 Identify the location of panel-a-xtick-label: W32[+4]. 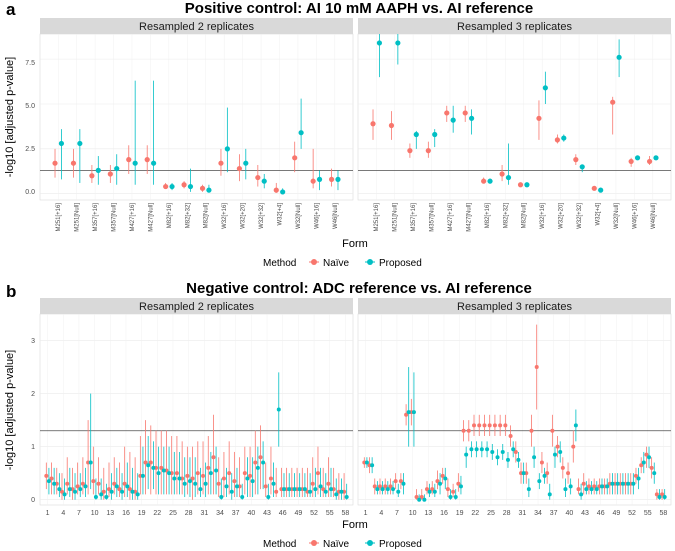
(598, 214).